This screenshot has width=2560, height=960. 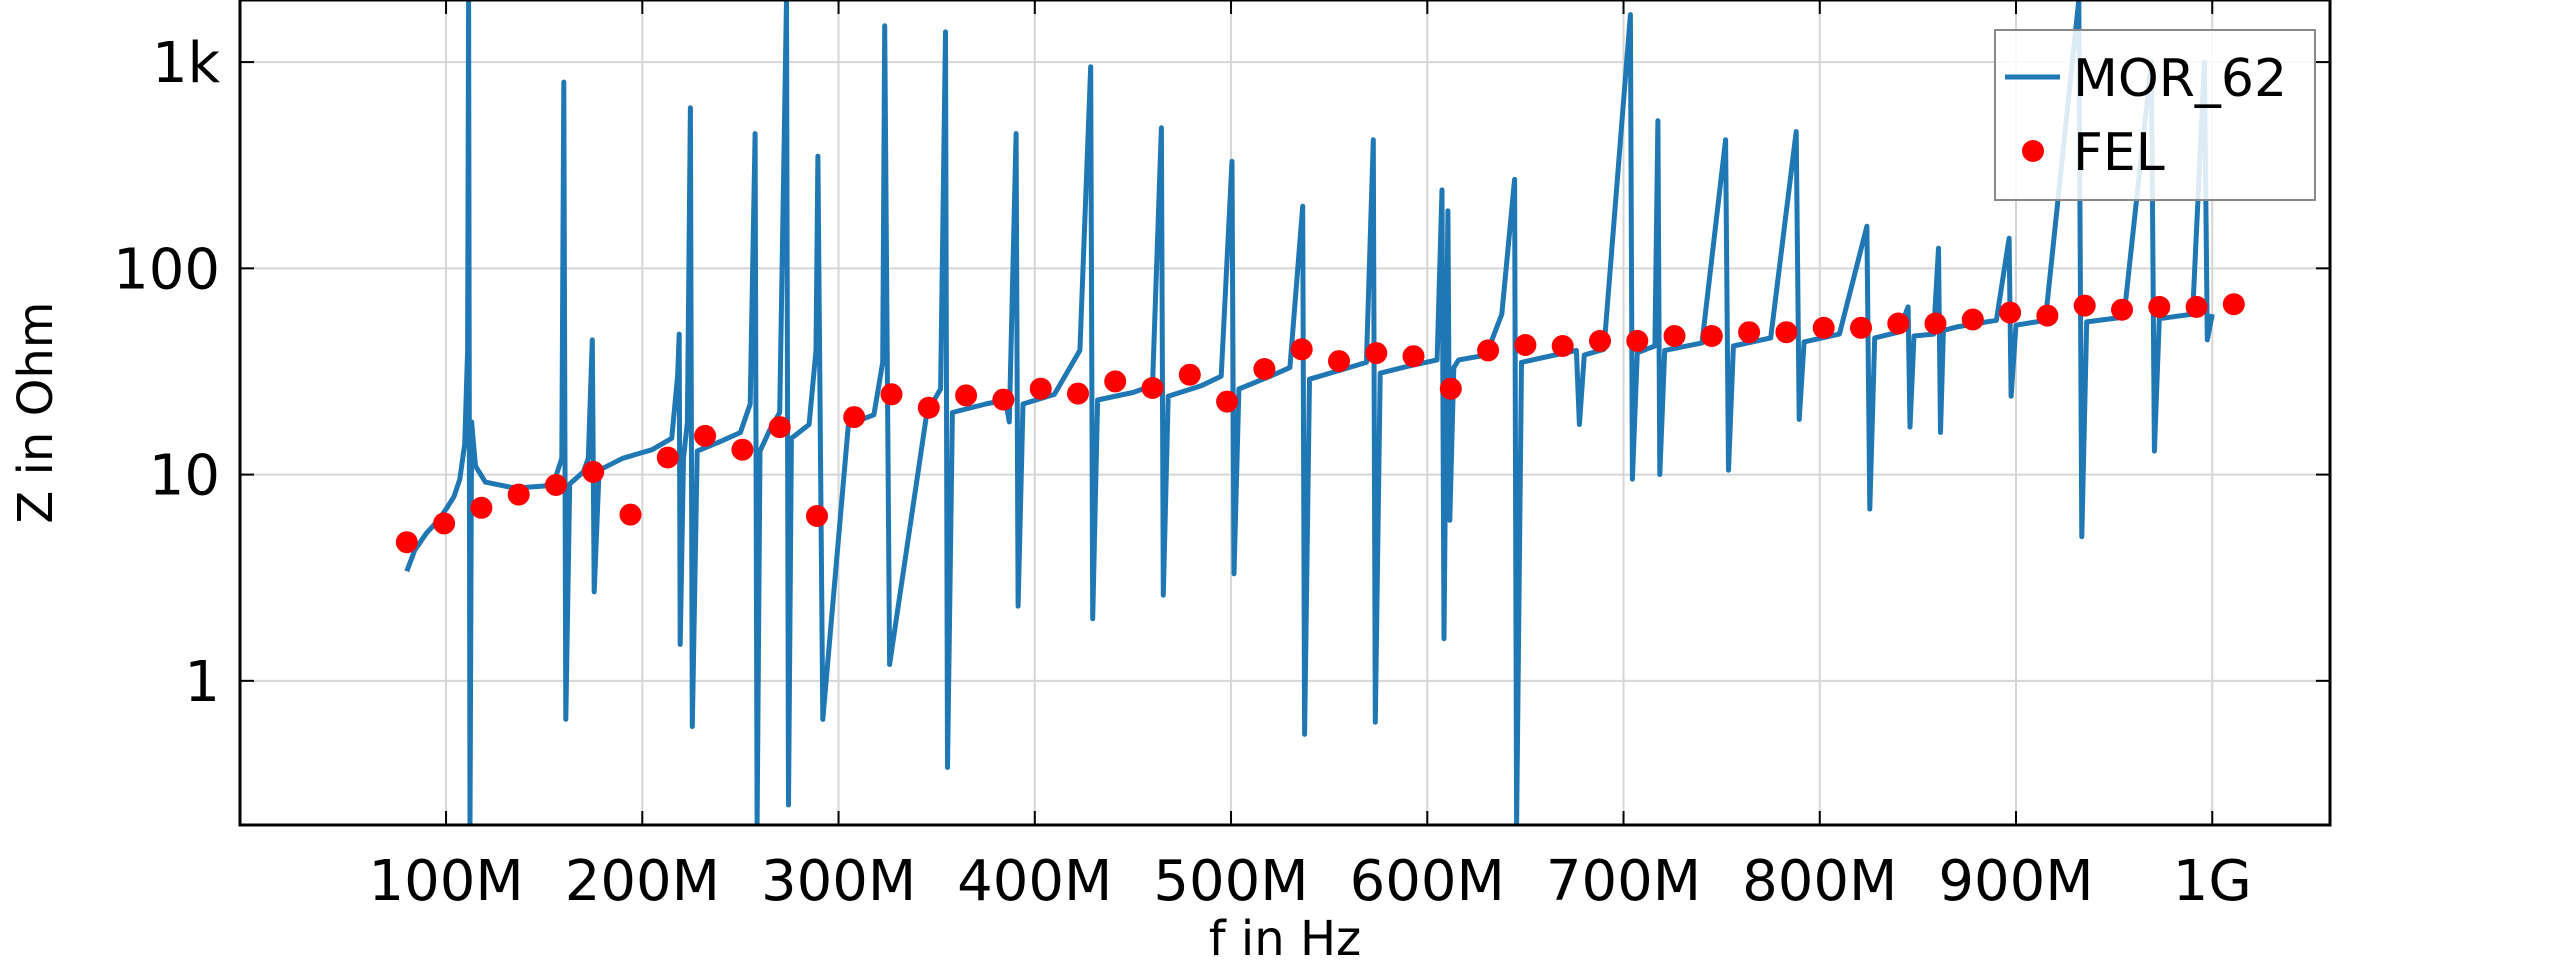 I want to click on legend-label-mor62: MOR_62, so click(x=2180, y=79).